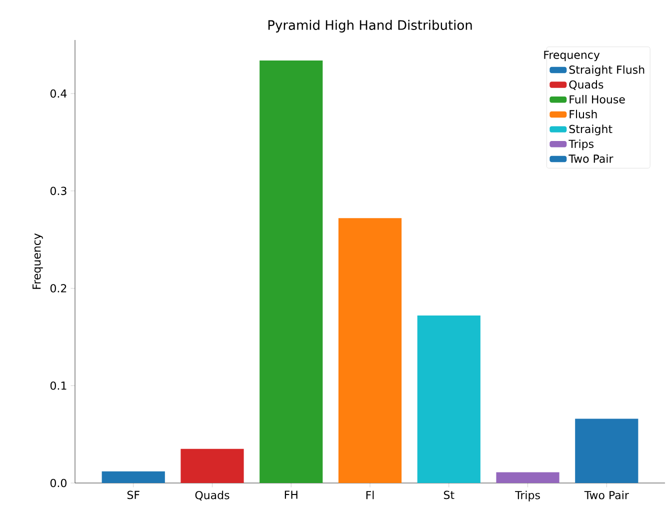 This screenshot has width=668, height=509. I want to click on legend-label: Quads, so click(586, 85).